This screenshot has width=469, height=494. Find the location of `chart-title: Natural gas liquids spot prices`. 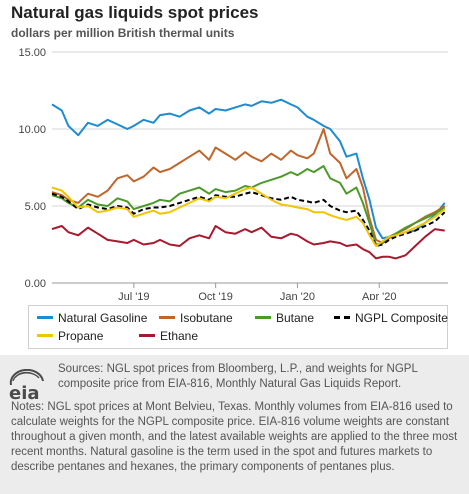

chart-title: Natural gas liquids spot prices is located at coordinates (135, 12).